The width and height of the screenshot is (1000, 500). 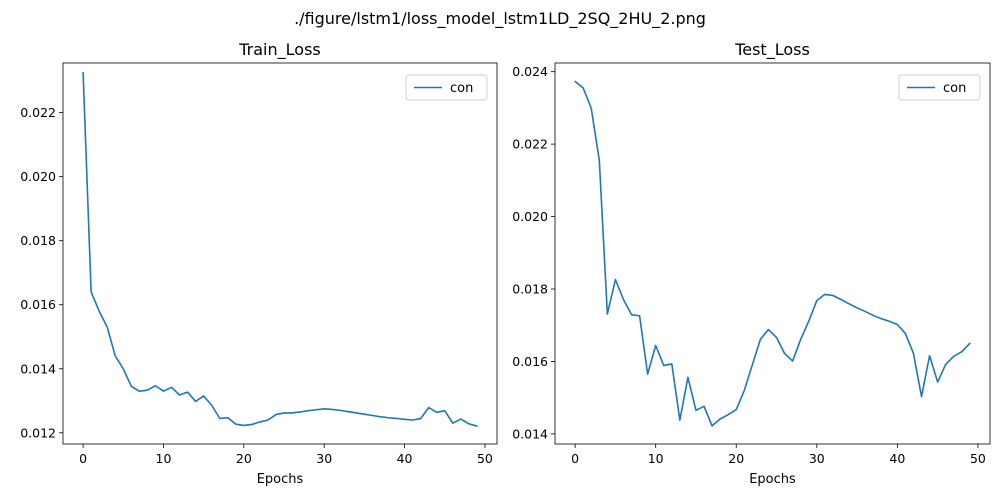 What do you see at coordinates (485, 458) in the screenshot?
I see `train-x-tick-label: 50` at bounding box center [485, 458].